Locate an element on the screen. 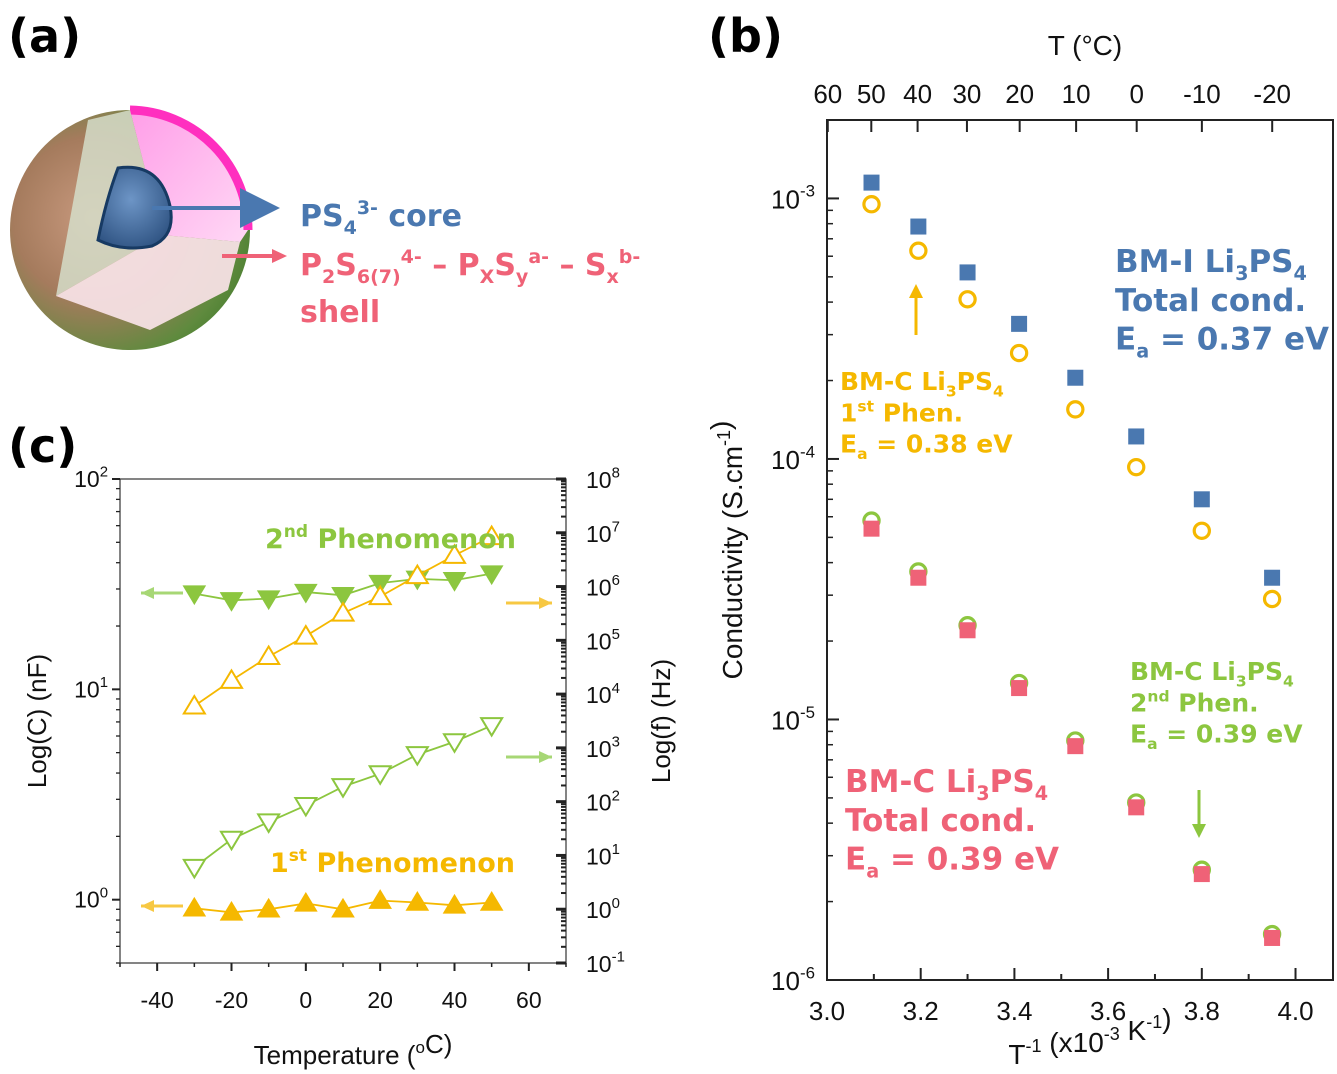  top-tick-label: 30 is located at coordinates (966, 94).